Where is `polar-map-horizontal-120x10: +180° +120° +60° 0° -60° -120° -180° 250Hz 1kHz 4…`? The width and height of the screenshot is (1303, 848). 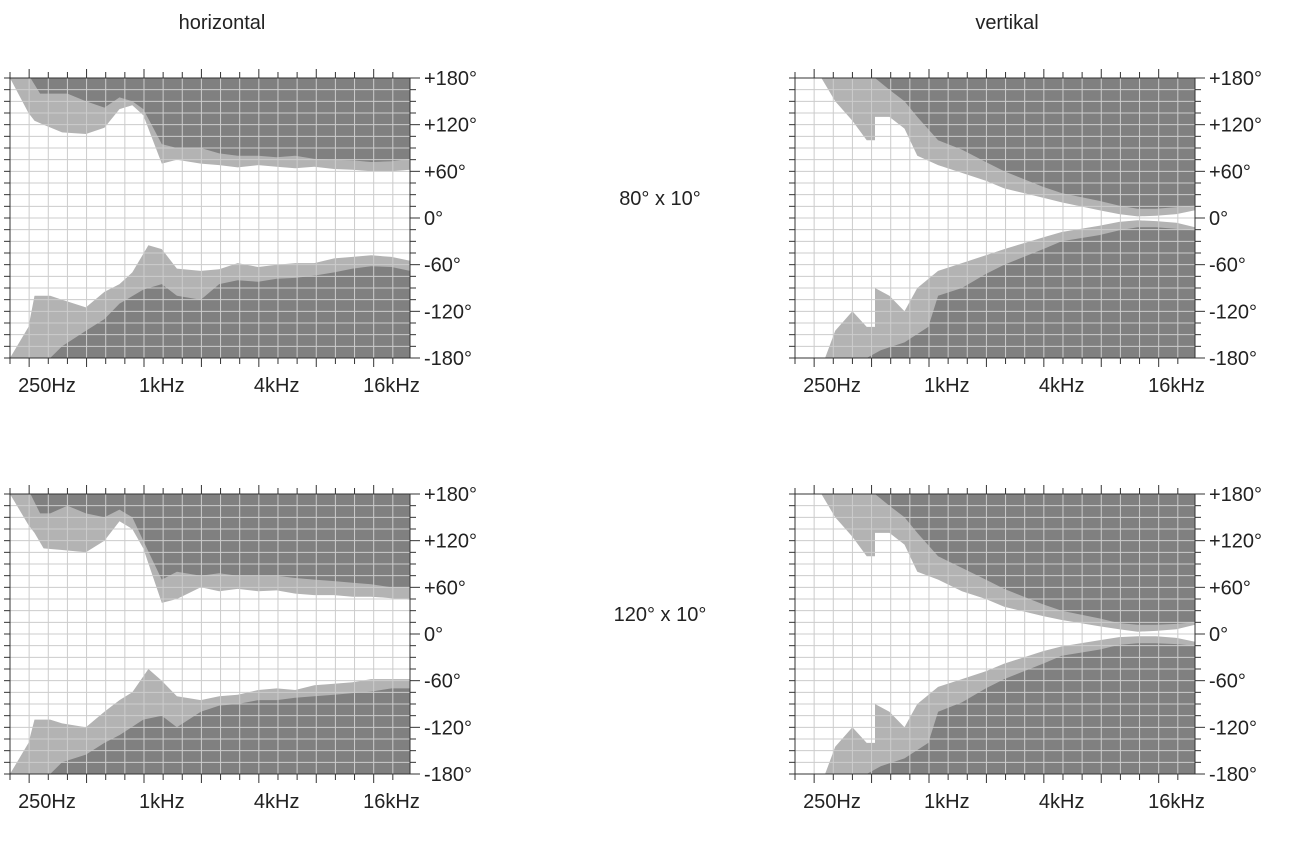 polar-map-horizontal-120x10: +180° +120° +60° 0° -60° -120° -180° 250Hz 1kHz 4… is located at coordinates (240, 648).